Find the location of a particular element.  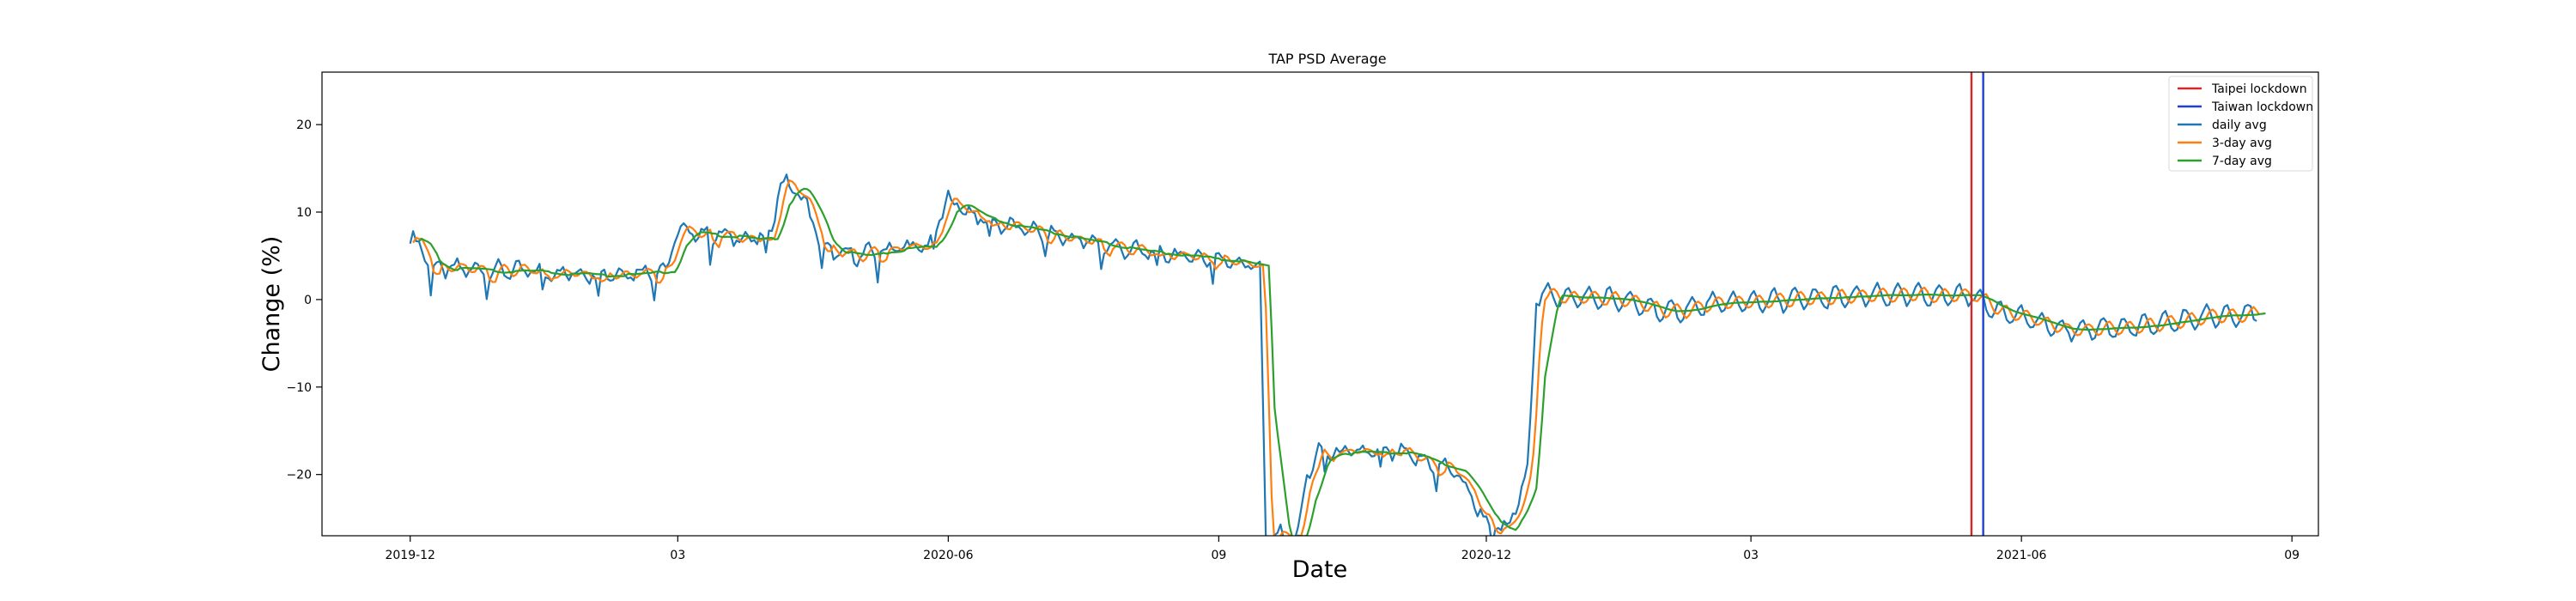

y-axis-ticks: 20 10 0 −10 −20 is located at coordinates (304, 300).